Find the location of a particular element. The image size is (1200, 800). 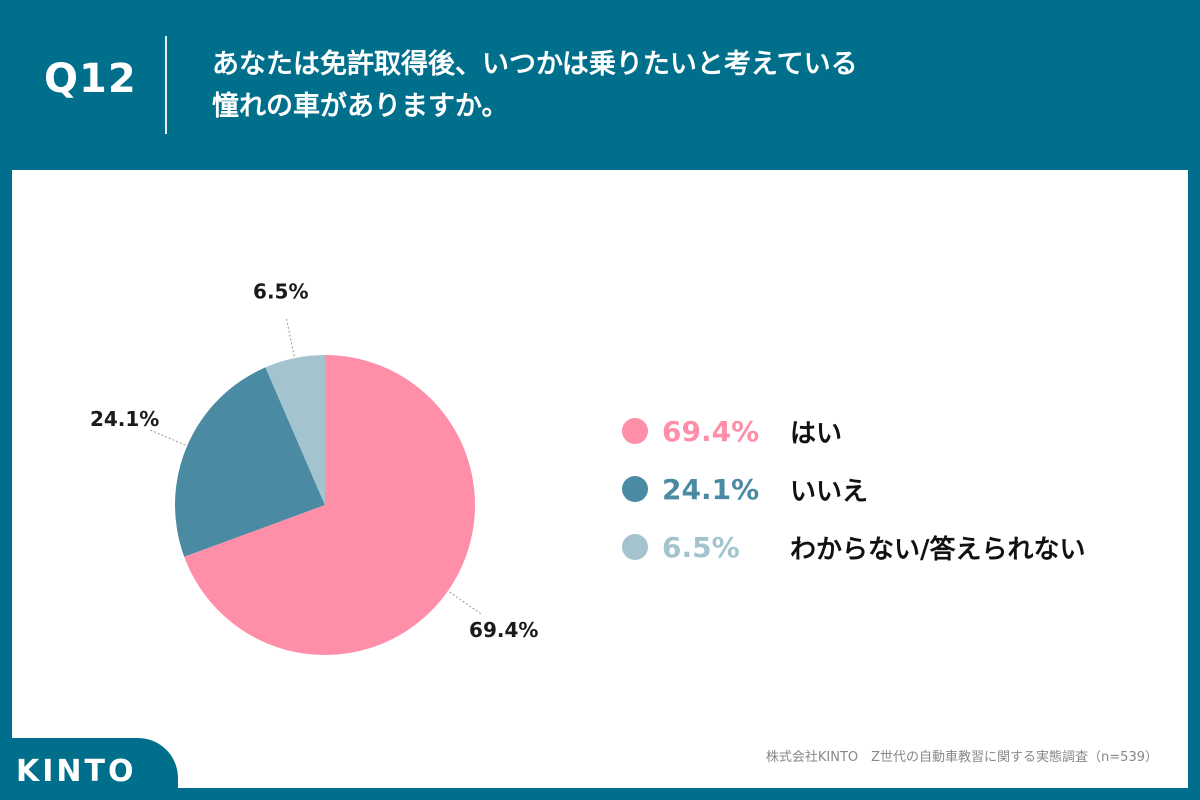

legend-label-yes: はい is located at coordinates (816, 433).